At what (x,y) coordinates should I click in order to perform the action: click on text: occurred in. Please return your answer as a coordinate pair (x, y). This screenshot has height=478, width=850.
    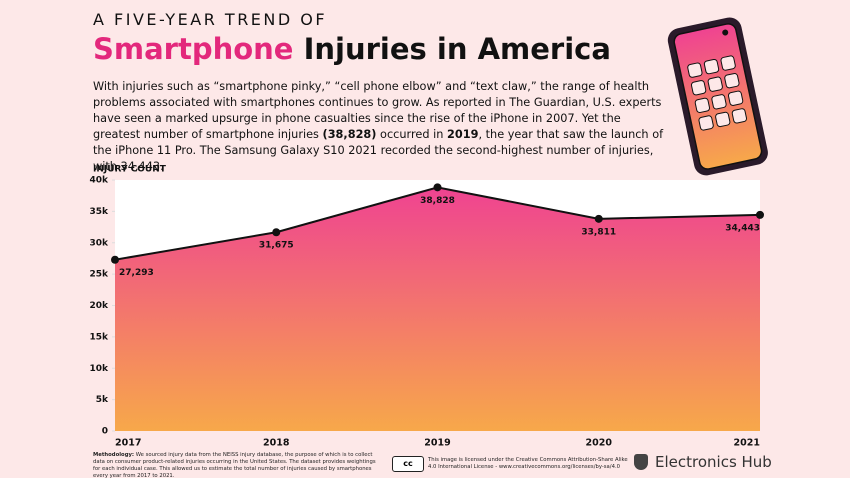
    Looking at the image, I should click on (411, 134).